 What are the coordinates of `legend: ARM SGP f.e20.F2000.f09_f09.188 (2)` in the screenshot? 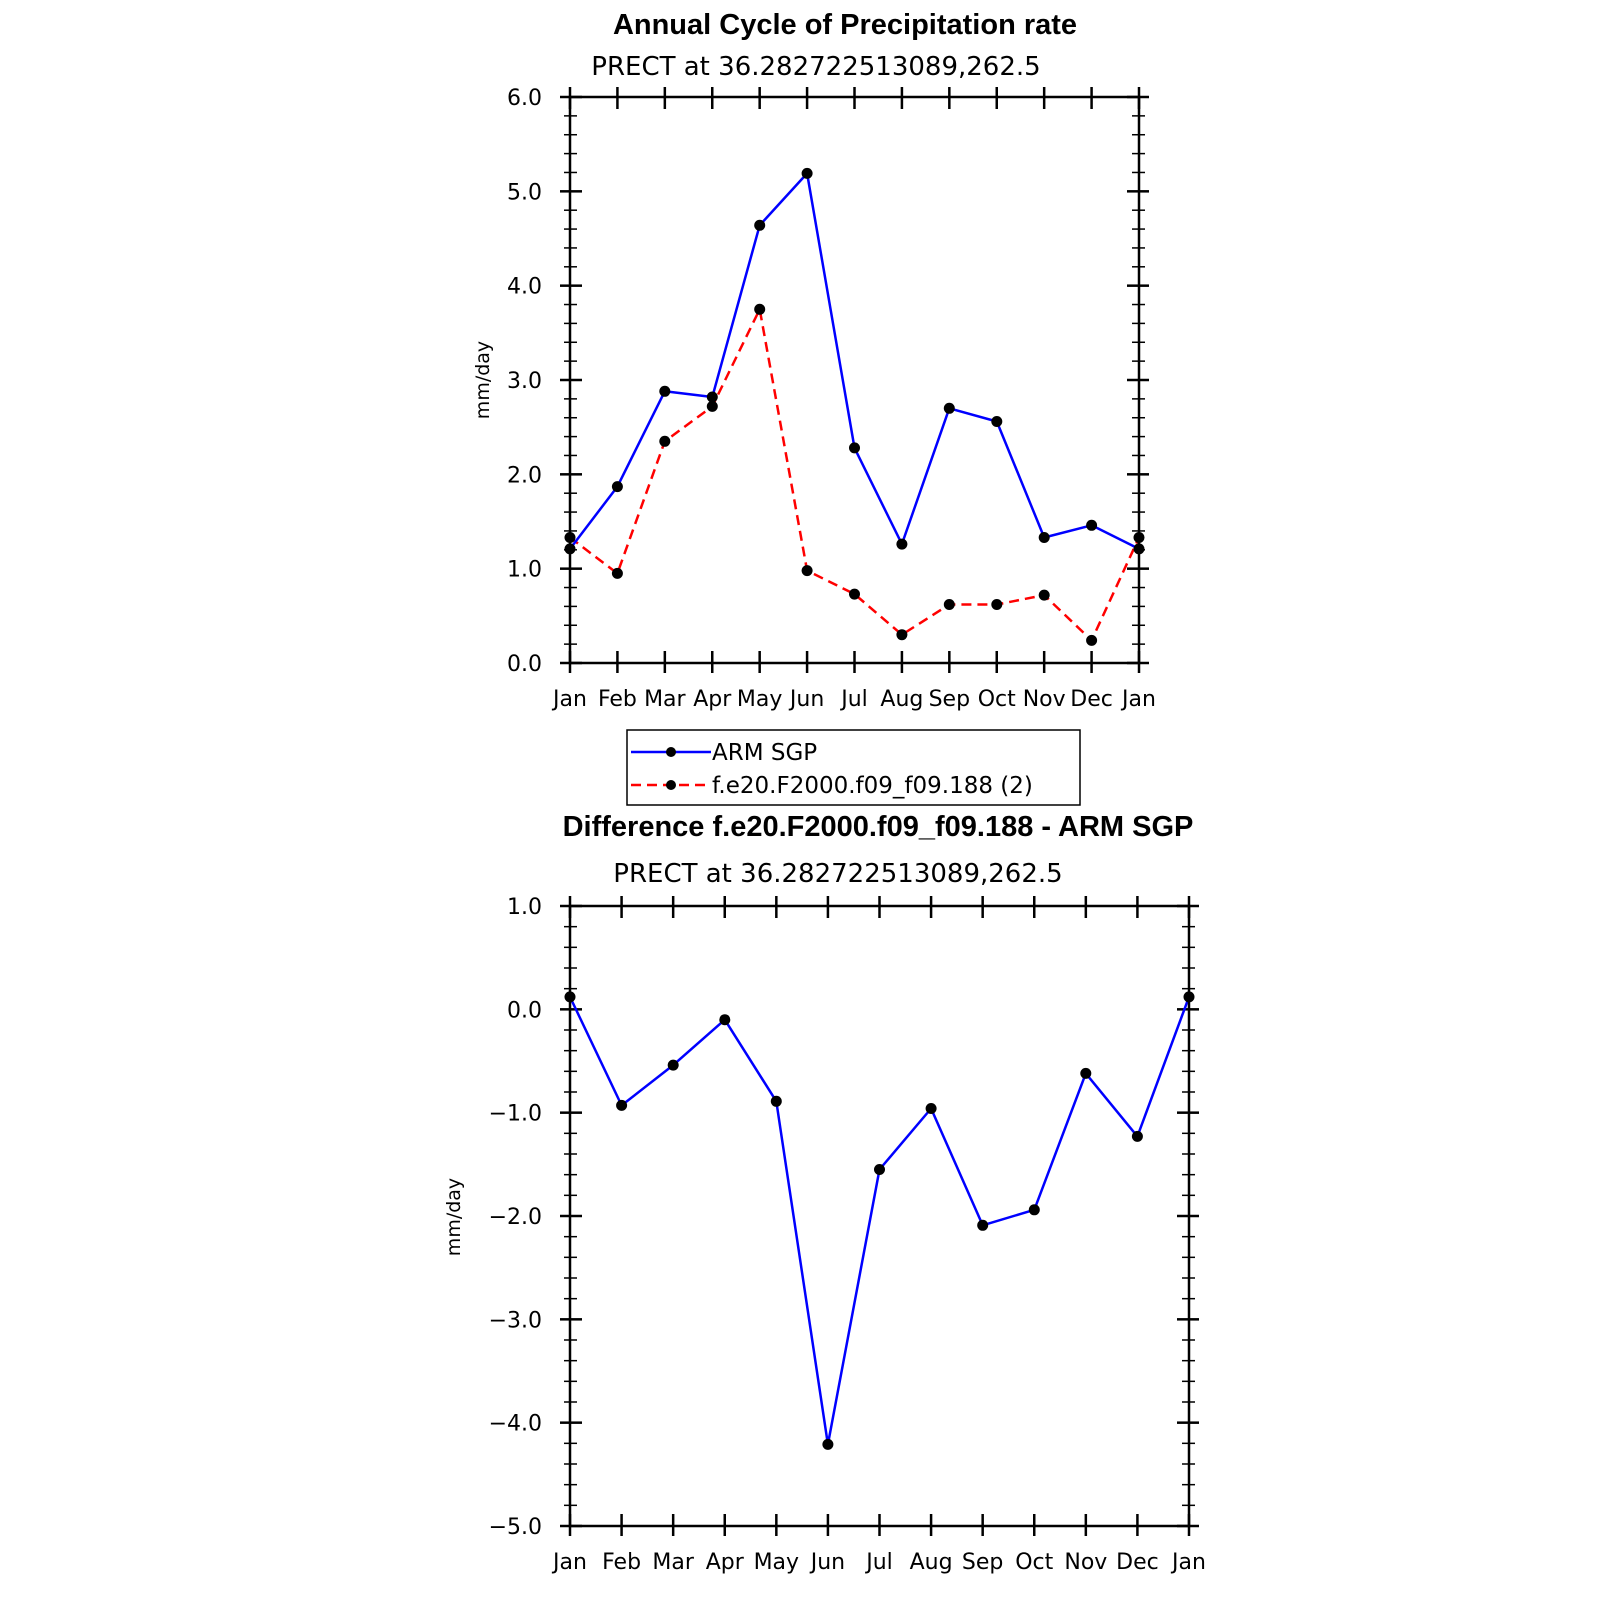 It's located at (853, 767).